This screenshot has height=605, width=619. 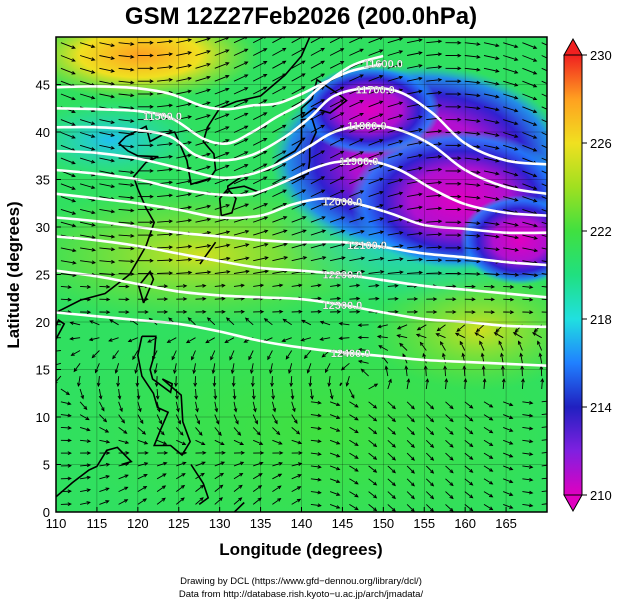 What do you see at coordinates (601, 55) in the screenshot?
I see `colorbar-tick-label: 230` at bounding box center [601, 55].